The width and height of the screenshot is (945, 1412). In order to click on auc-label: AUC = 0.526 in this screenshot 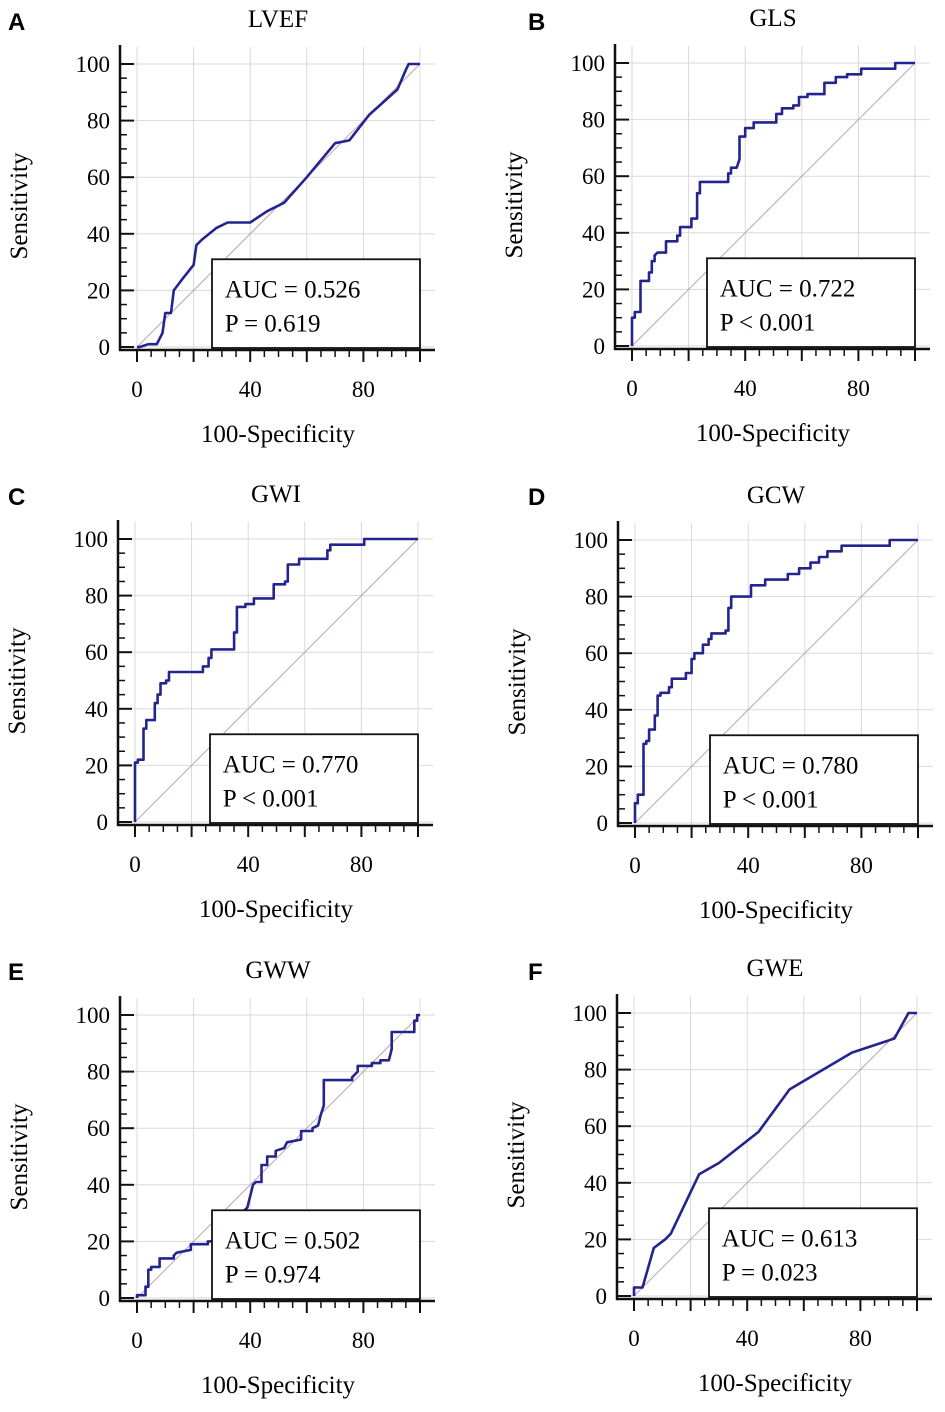, I will do `click(293, 289)`.